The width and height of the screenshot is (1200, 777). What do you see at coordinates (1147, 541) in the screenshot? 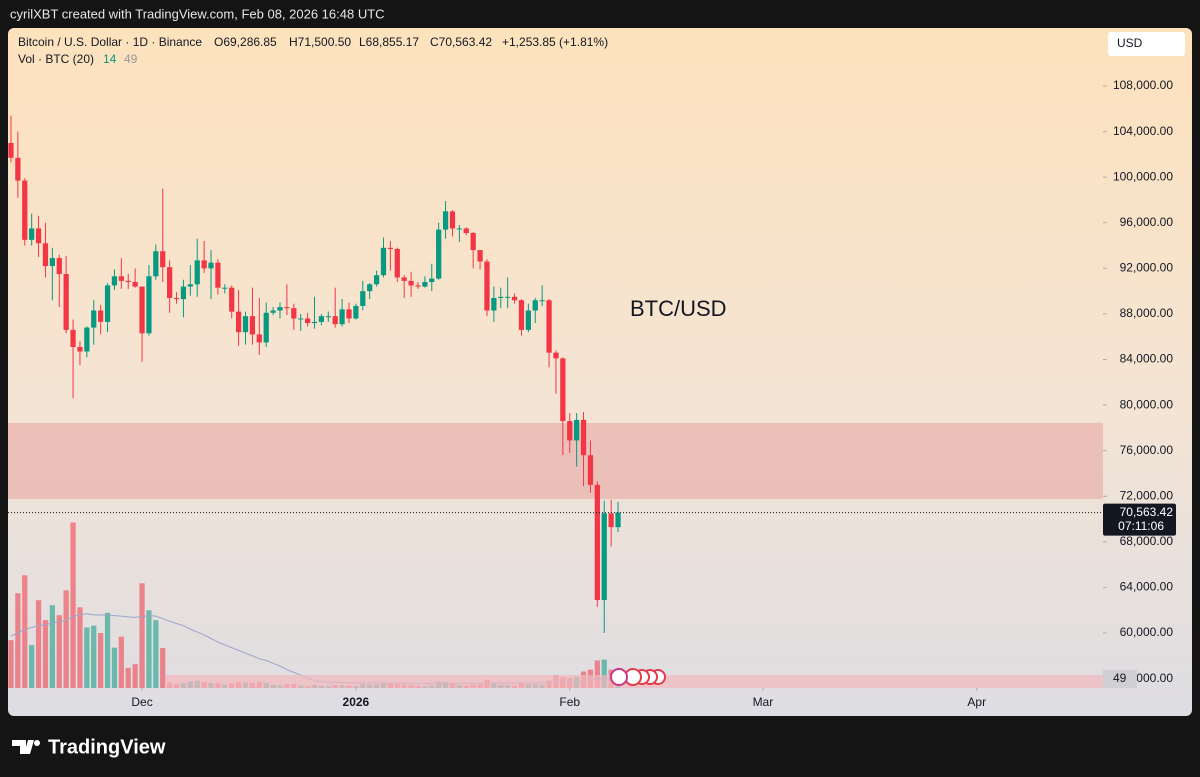
I see `y-tick-label: 68,000.00` at bounding box center [1147, 541].